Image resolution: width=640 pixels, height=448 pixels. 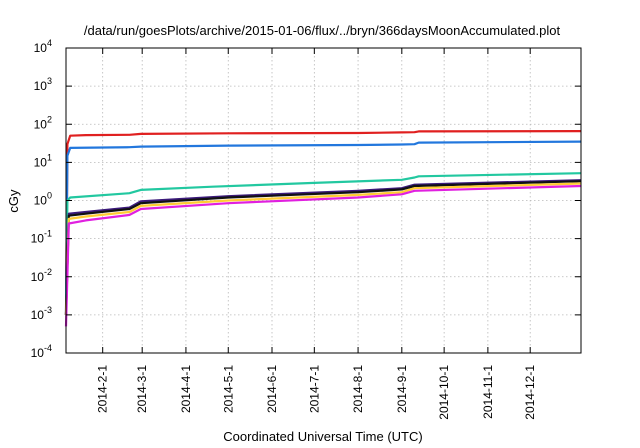 What do you see at coordinates (43, 199) in the screenshot?
I see `y-tick-label: 10⁰` at bounding box center [43, 199].